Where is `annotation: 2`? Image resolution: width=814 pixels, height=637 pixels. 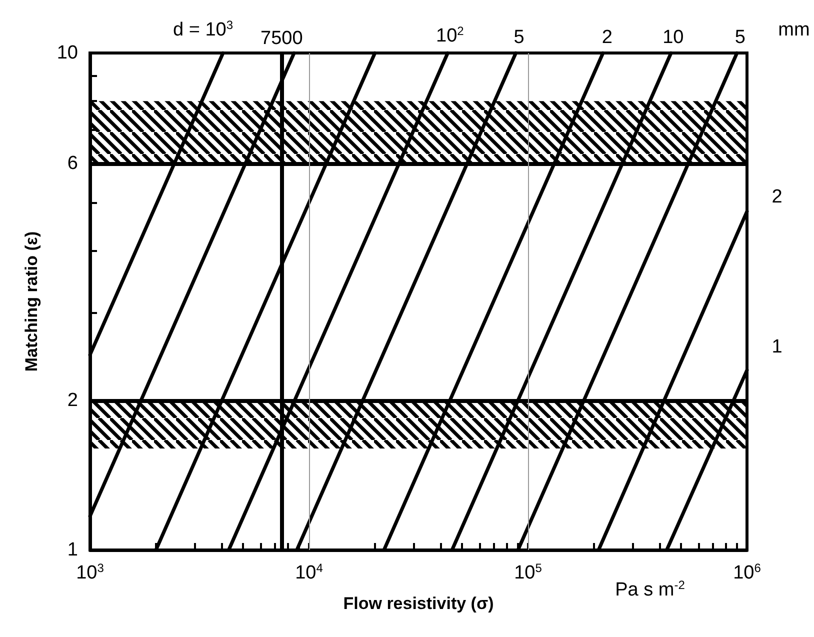
annotation: 2 is located at coordinates (607, 37).